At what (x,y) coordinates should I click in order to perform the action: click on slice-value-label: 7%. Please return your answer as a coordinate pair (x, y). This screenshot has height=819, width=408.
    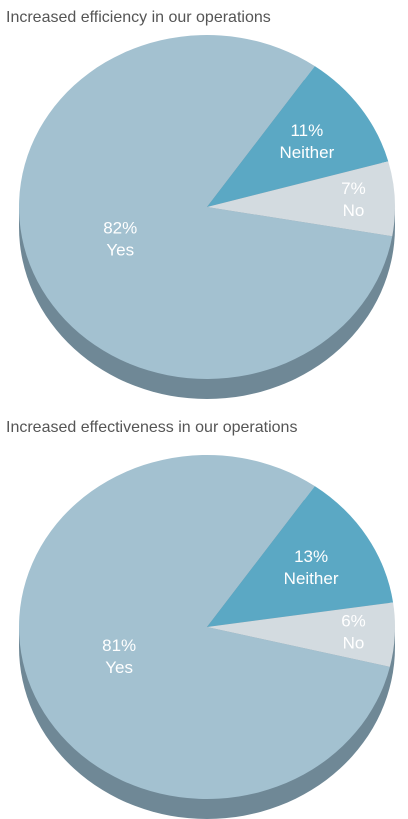
    Looking at the image, I should click on (353, 188).